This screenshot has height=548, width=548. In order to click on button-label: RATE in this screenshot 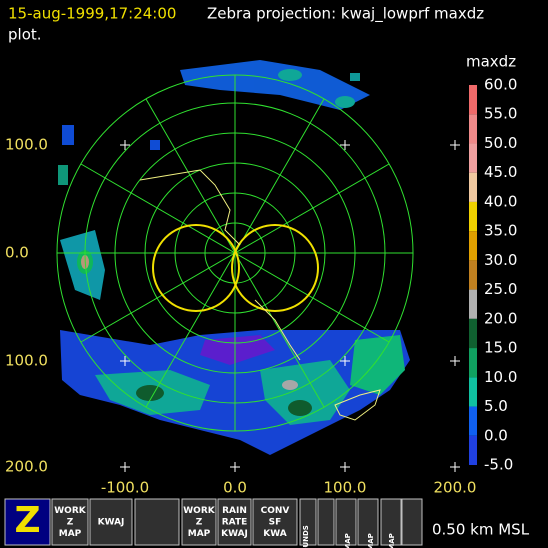, I will do `click(234, 523)`.